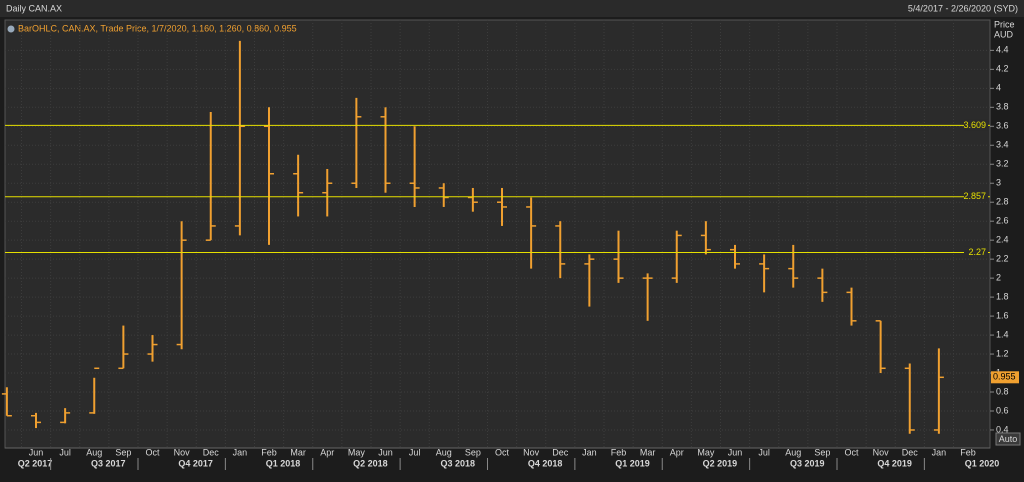  I want to click on auto-button, so click(1008, 439).